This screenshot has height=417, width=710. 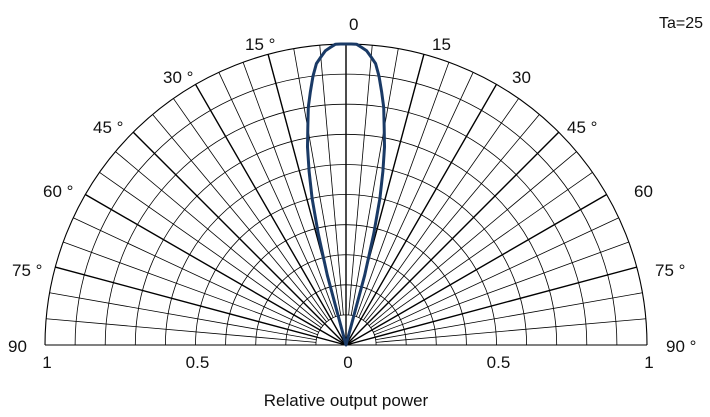 I want to click on radial-tick-label: 0, so click(x=347, y=362).